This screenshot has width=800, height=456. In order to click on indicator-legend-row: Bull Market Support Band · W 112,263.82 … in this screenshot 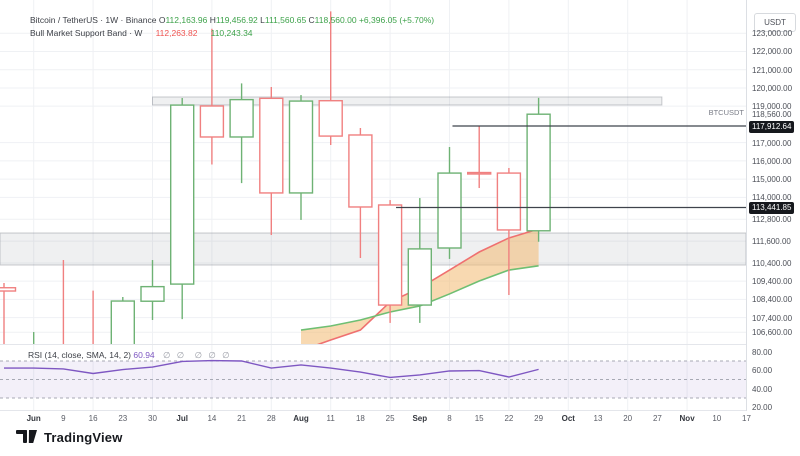, I will do `click(232, 33)`.